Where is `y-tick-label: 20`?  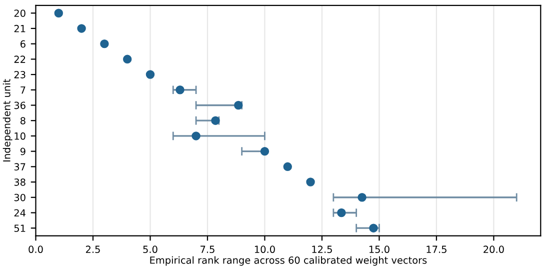
y-tick-label: 20 is located at coordinates (20, 13).